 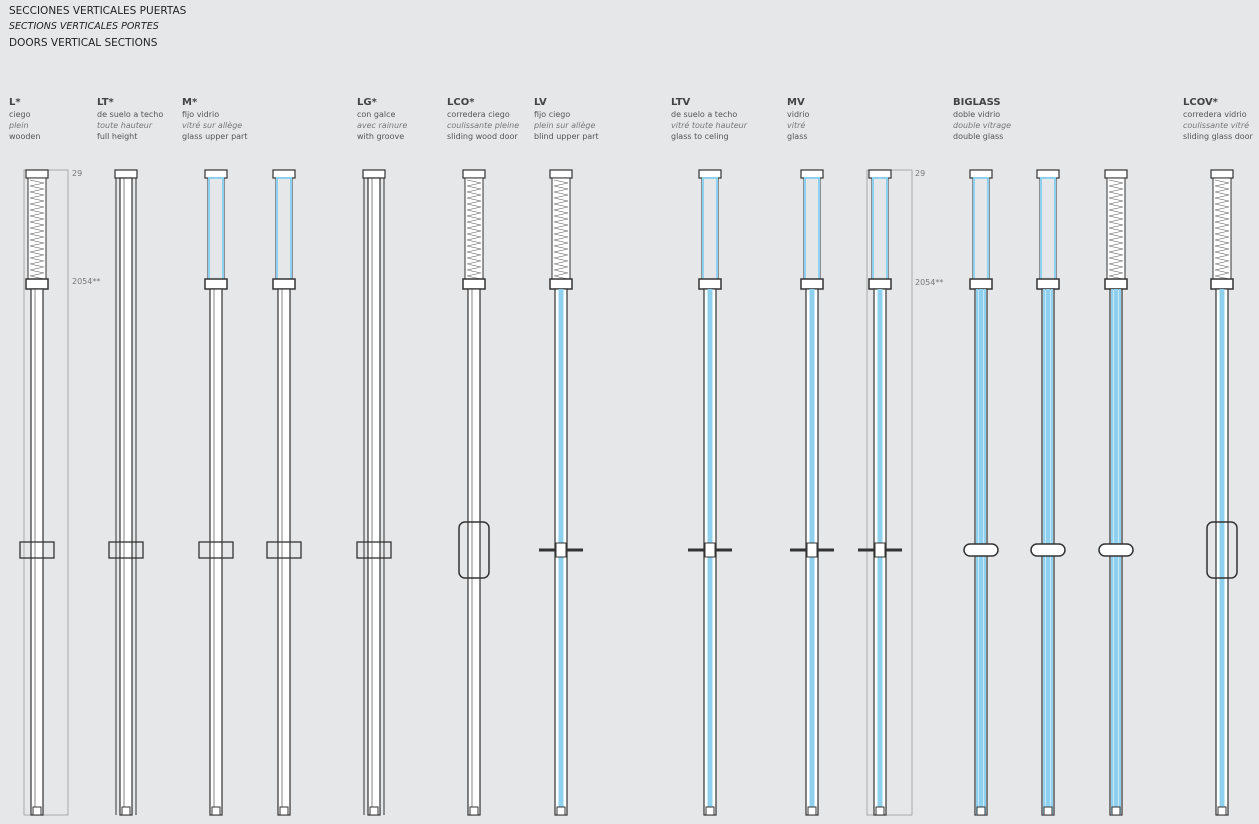 I want to click on door-section-11-upper-glass, so click(x=981, y=231).